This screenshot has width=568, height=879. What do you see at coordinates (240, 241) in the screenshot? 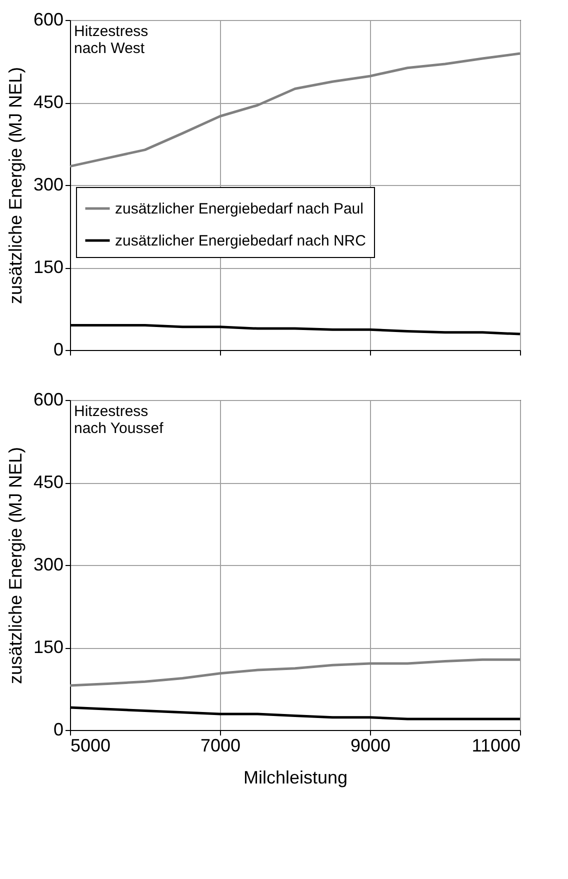
I see `legend-label: zusätzlicher Energiebedarf nach NRC` at bounding box center [240, 241].